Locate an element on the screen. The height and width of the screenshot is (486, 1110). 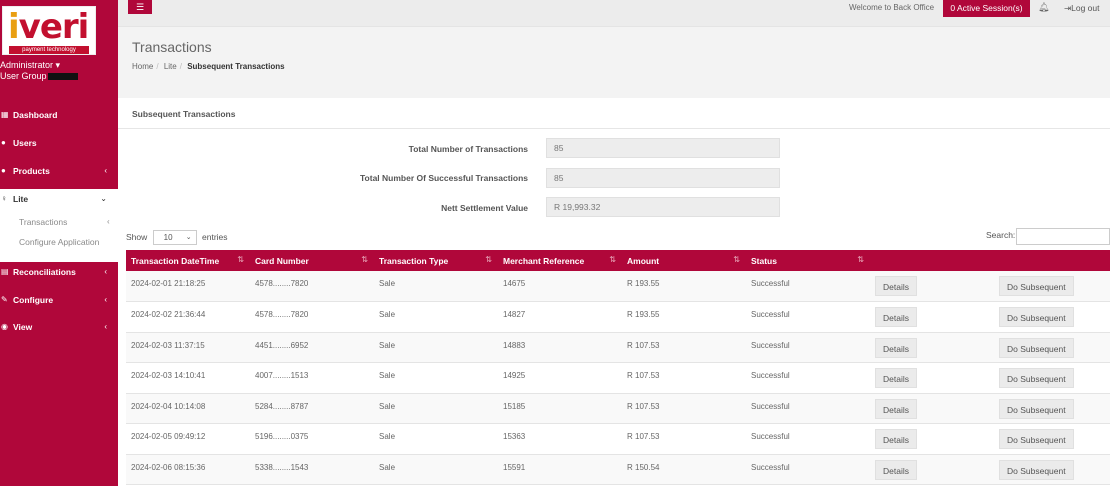
reconciliations-icon: ▤ is located at coordinates (5, 271).